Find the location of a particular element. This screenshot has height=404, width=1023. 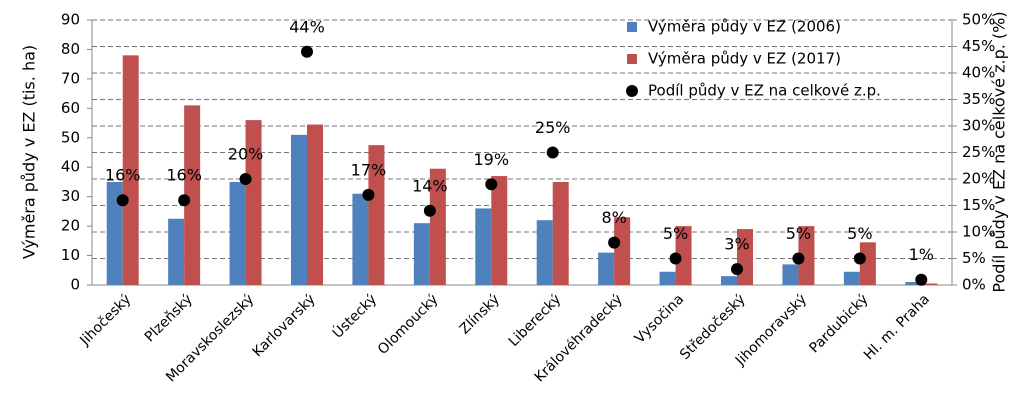

x-tick-label: Hl. m. Praha is located at coordinates (897, 327).